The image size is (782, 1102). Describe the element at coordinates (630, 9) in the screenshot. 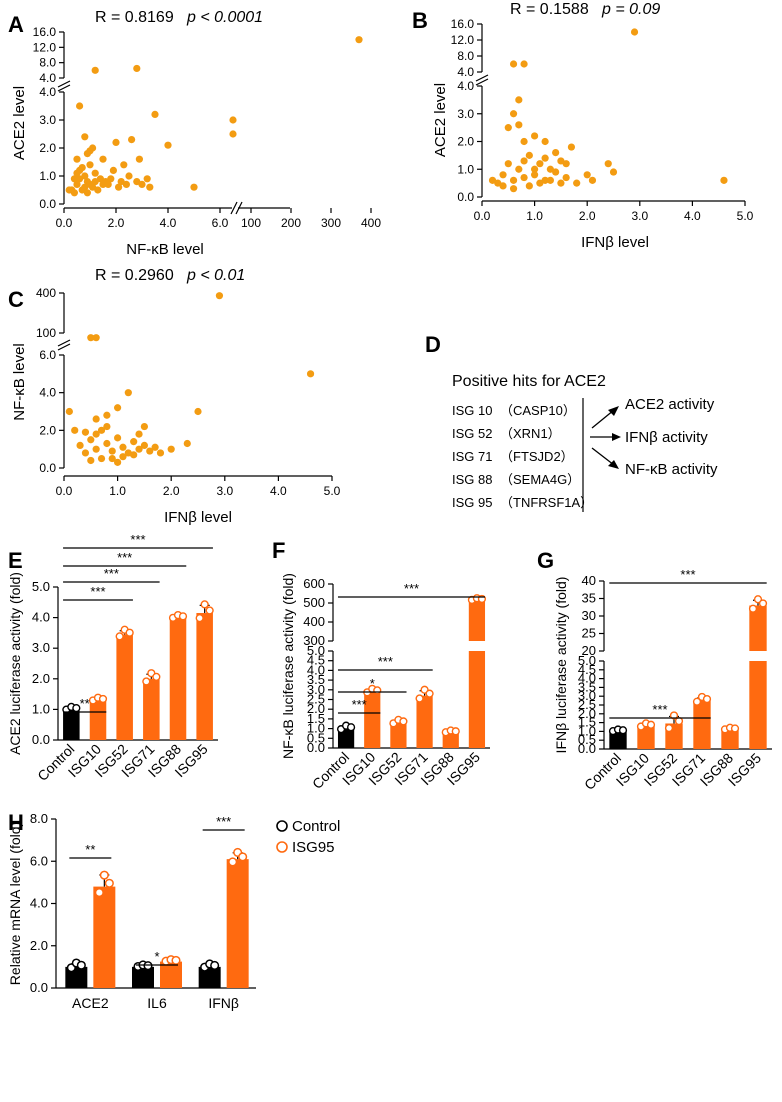

I see `stat-p: p = 0.09` at that location.